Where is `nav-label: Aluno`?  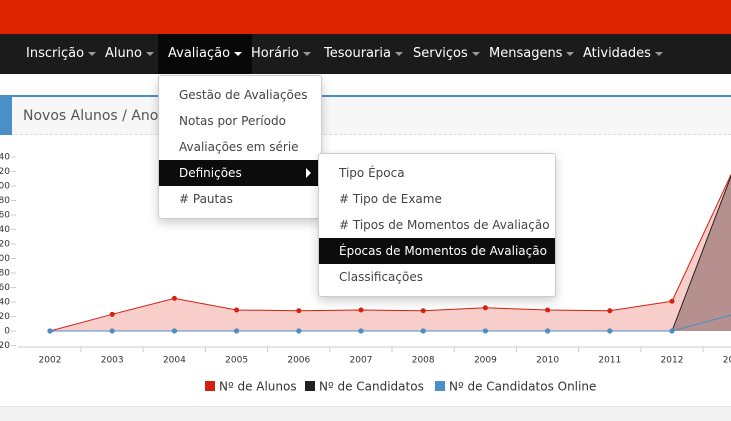
nav-label: Aluno is located at coordinates (123, 53).